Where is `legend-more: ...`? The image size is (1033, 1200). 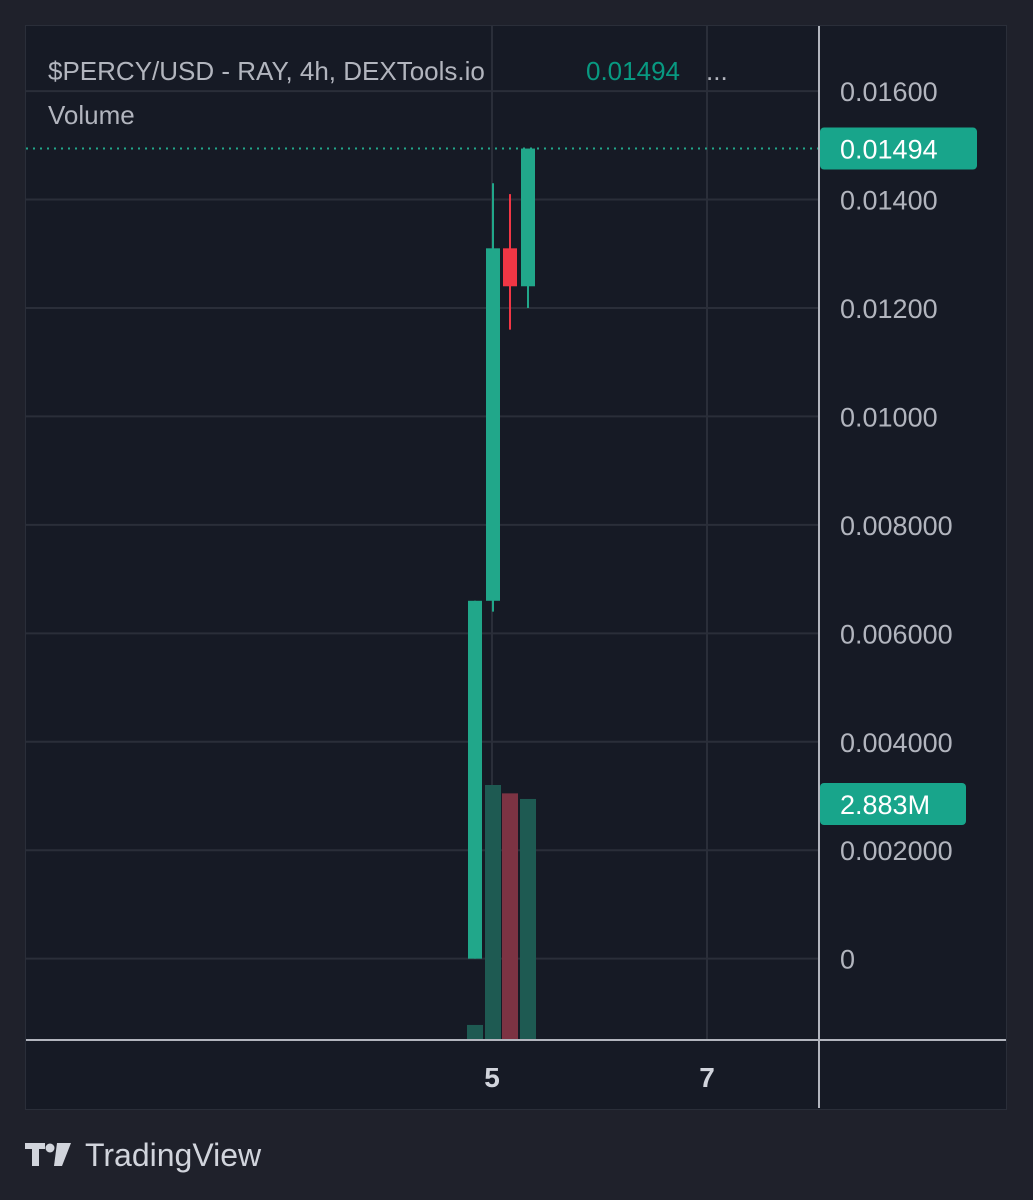 legend-more: ... is located at coordinates (717, 71).